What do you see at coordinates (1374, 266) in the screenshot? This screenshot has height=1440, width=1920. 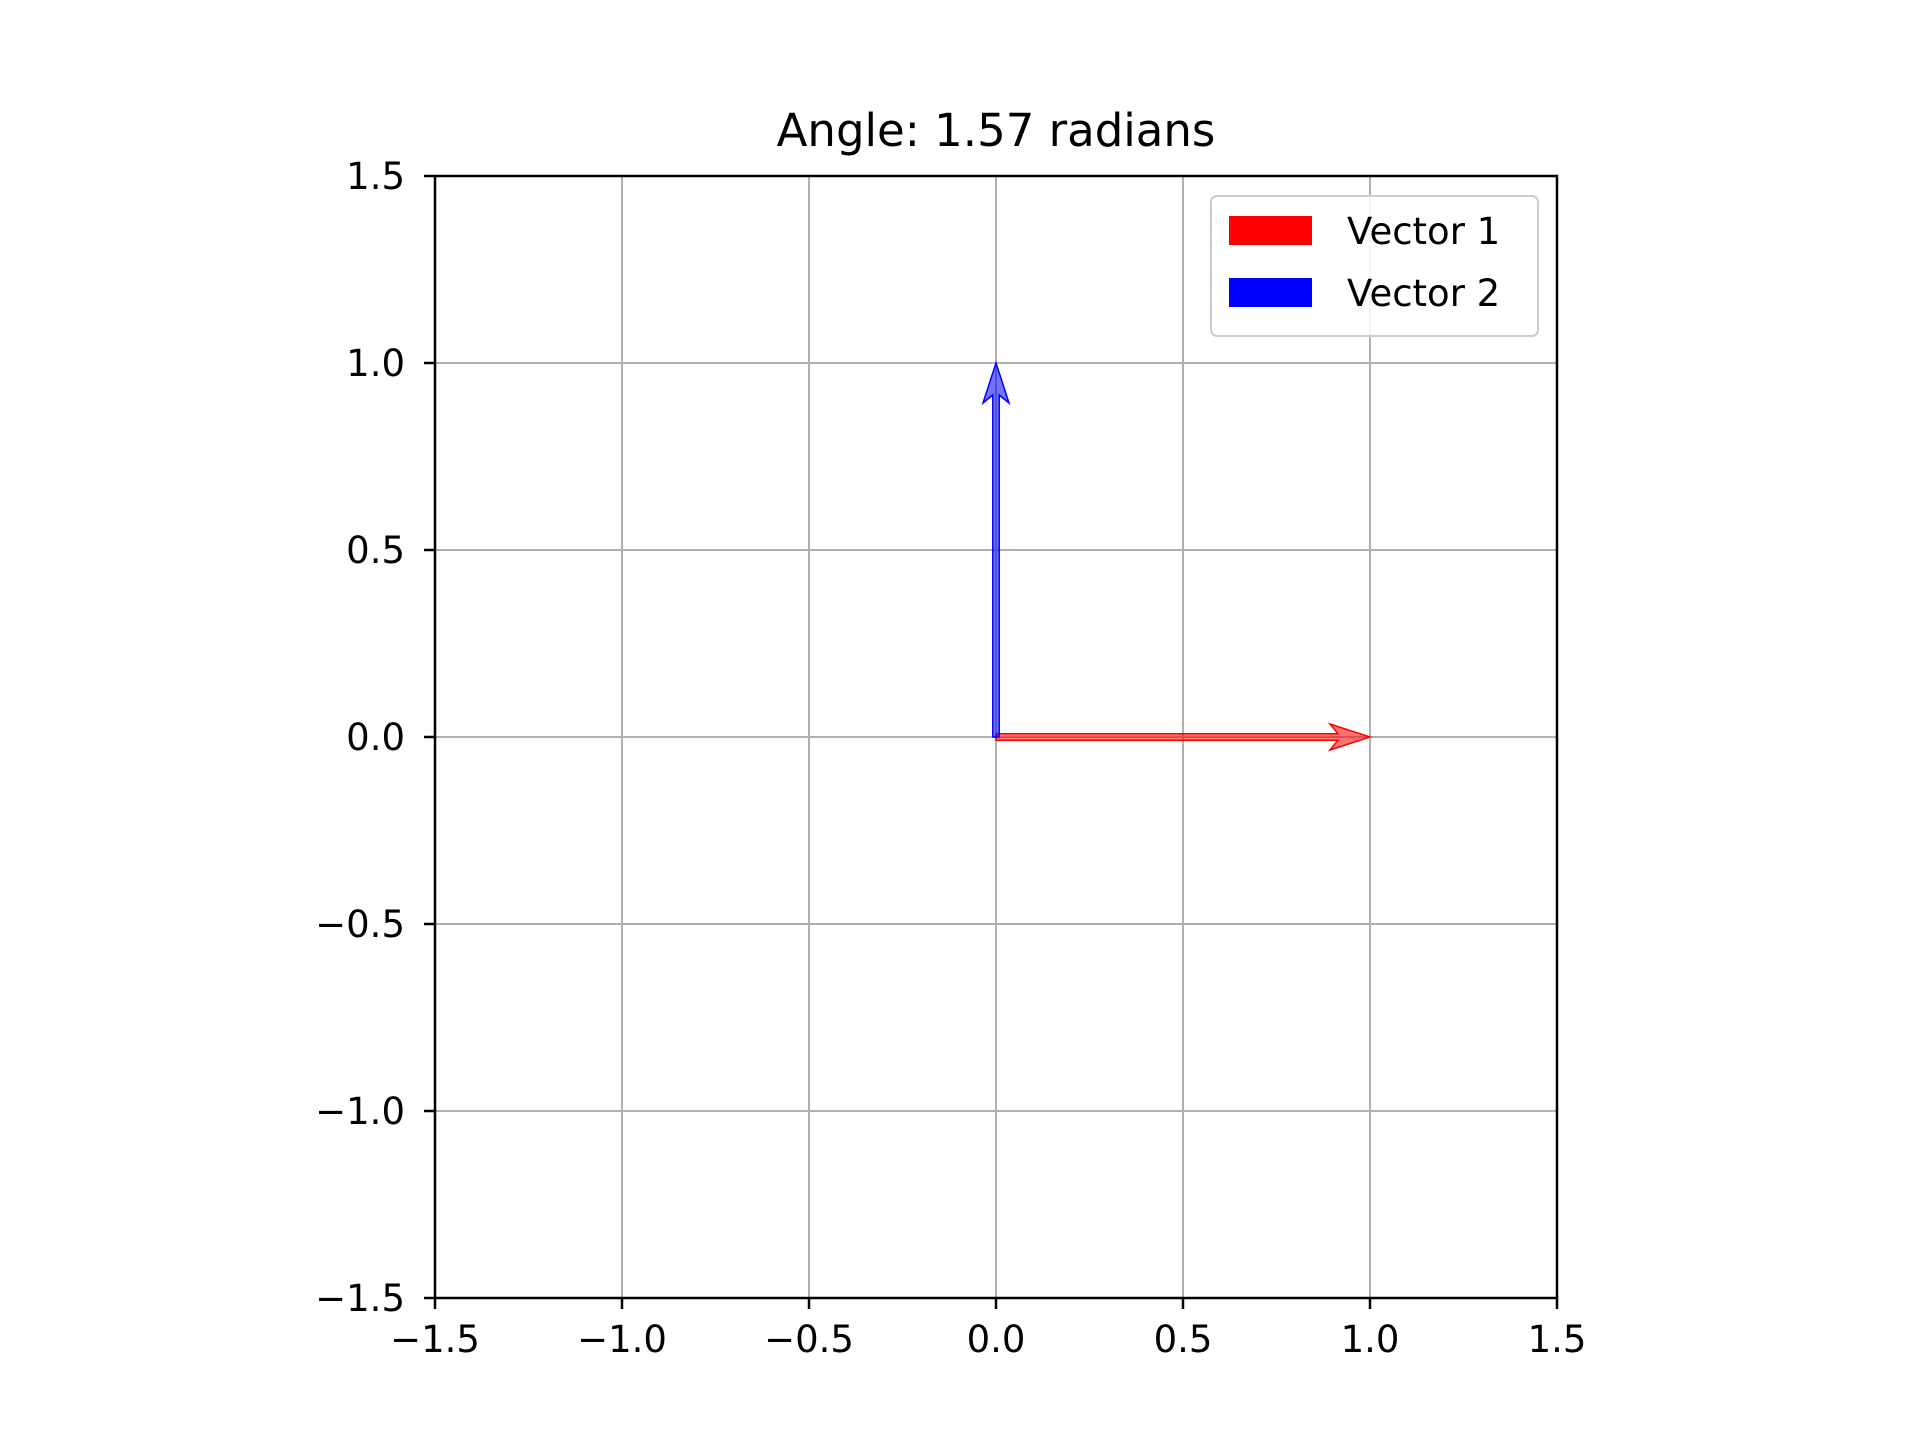 I see `legend: Vector 1 Vector 2` at bounding box center [1374, 266].